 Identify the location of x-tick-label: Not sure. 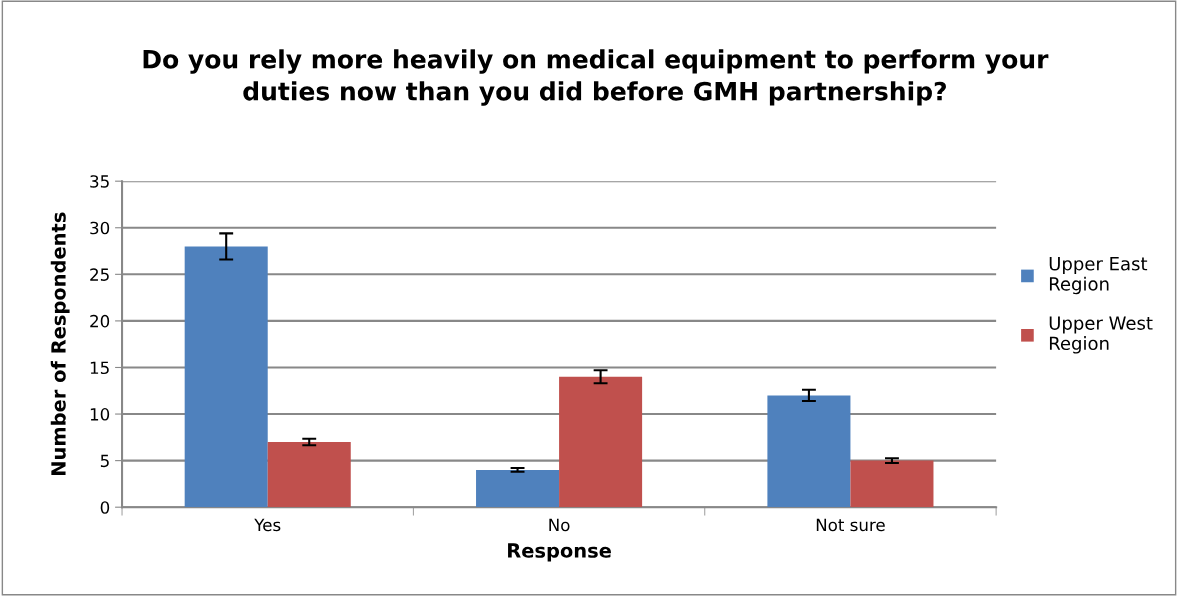
(850, 525).